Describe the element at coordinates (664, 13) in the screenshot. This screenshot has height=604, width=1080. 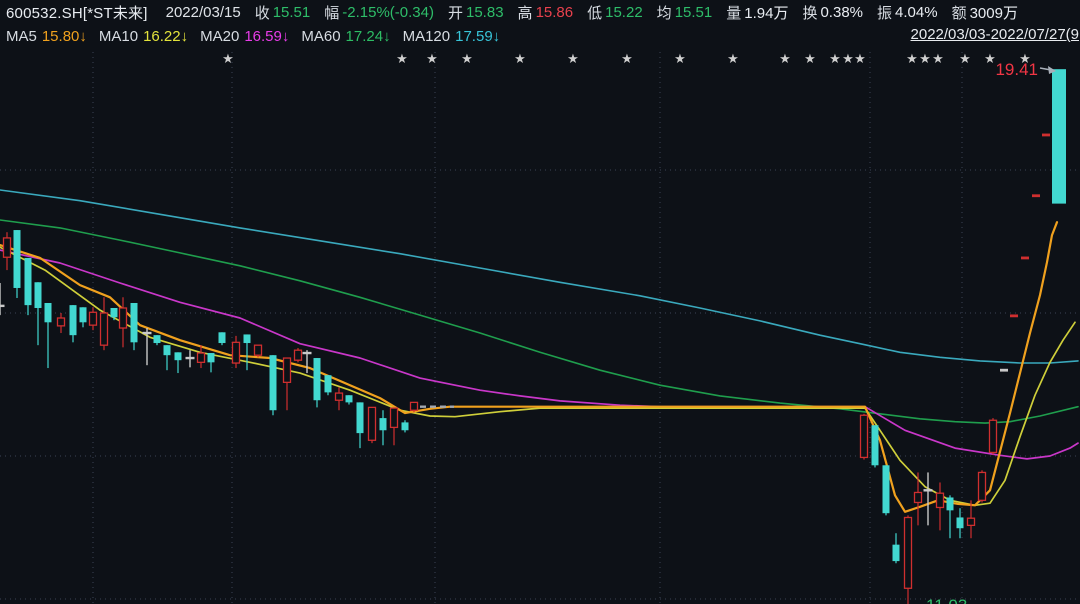
I see `field-label: 均` at that location.